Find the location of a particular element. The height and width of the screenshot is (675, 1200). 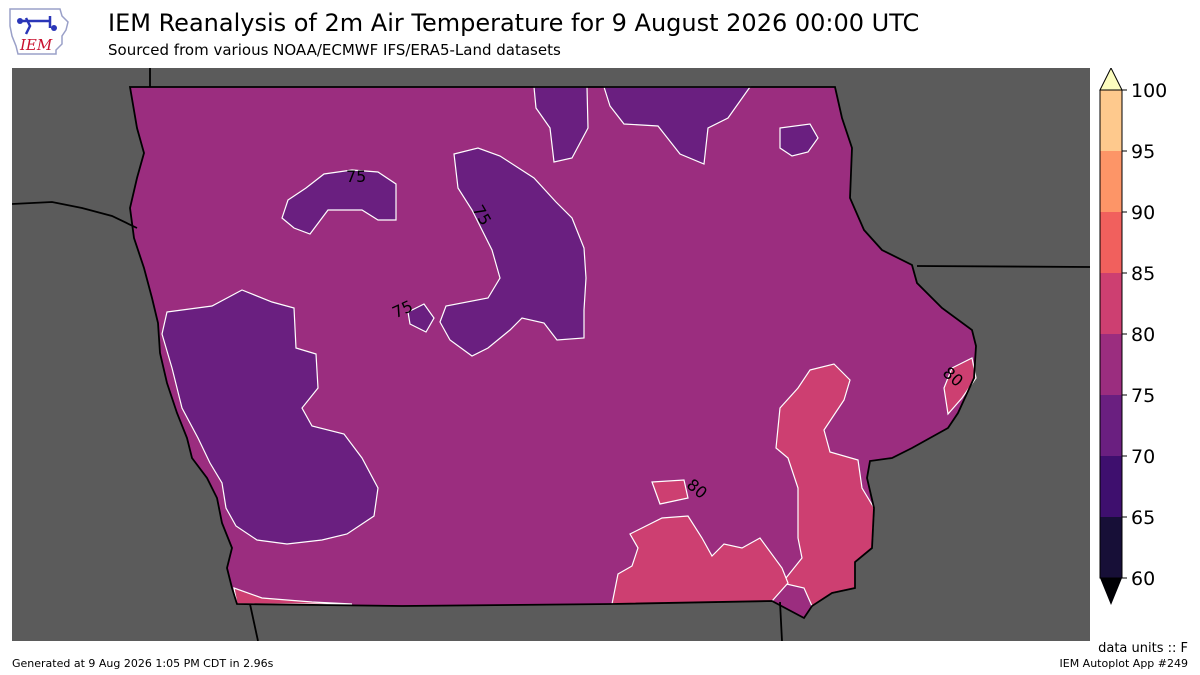

colorbar-tick-label: 60 is located at coordinates (1143, 579).